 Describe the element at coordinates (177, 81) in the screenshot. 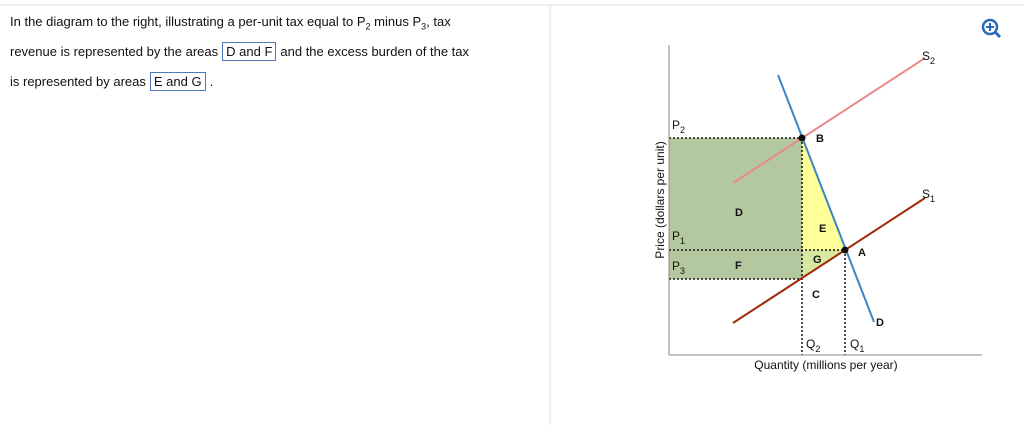

I see `answer-box: E and G` at that location.